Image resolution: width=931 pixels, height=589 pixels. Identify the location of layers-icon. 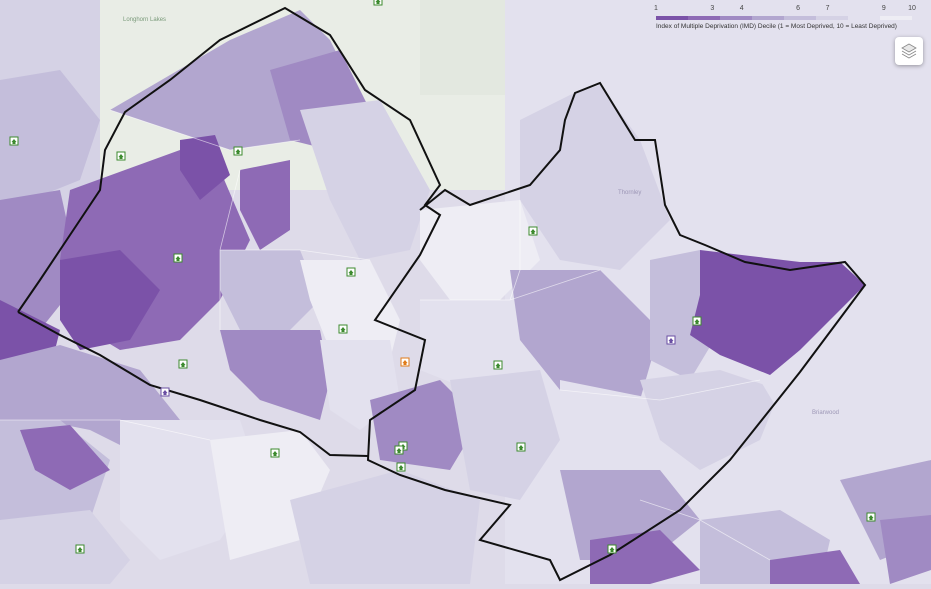
(909, 51).